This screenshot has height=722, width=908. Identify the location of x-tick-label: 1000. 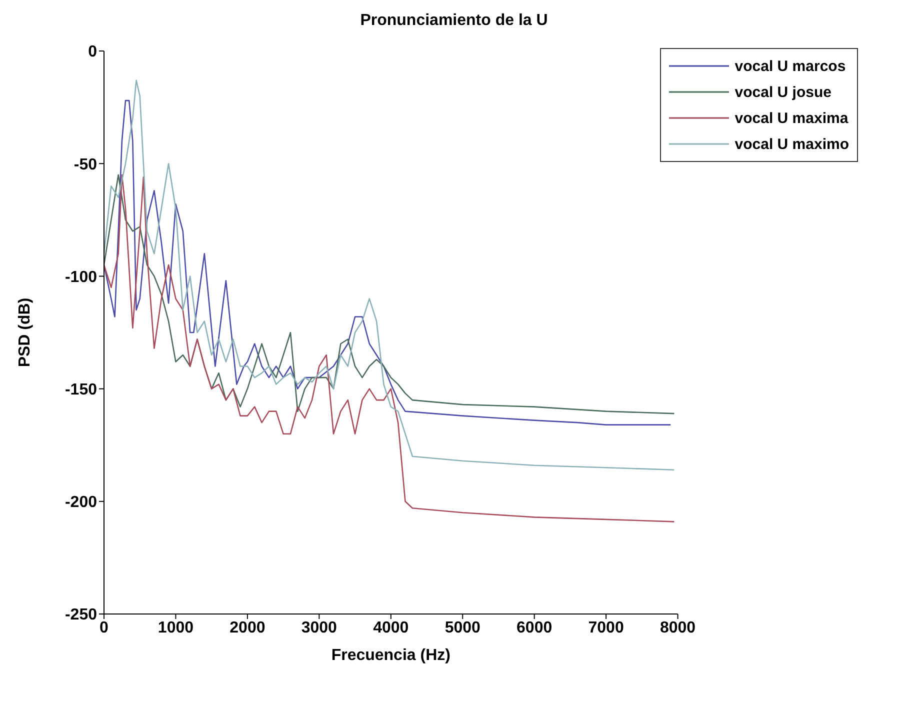
(176, 627).